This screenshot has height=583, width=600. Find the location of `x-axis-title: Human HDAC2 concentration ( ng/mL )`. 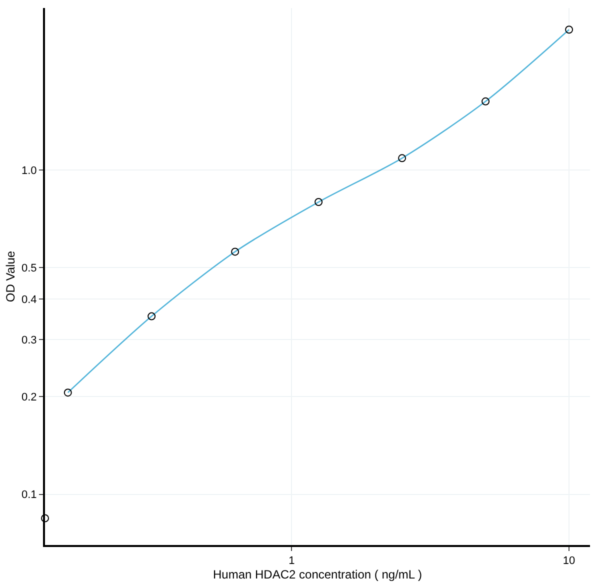

x-axis-title: Human HDAC2 concentration ( ng/mL ) is located at coordinates (317, 575).